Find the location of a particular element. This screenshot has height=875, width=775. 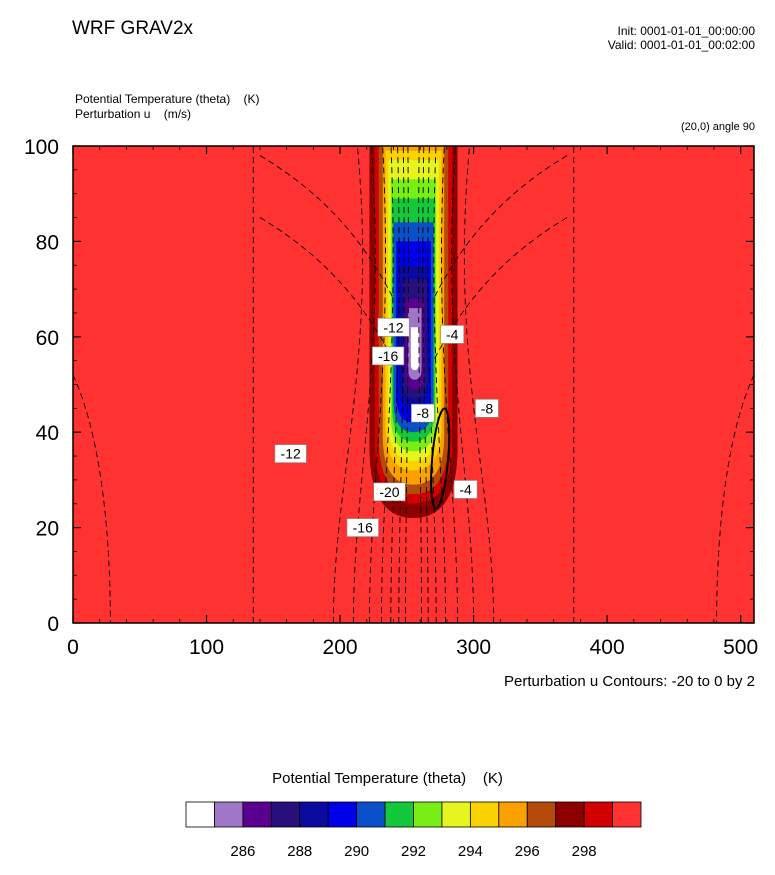

contour-info-label: Perturbation u Contours: -20 to 0 by 2 is located at coordinates (629, 681).